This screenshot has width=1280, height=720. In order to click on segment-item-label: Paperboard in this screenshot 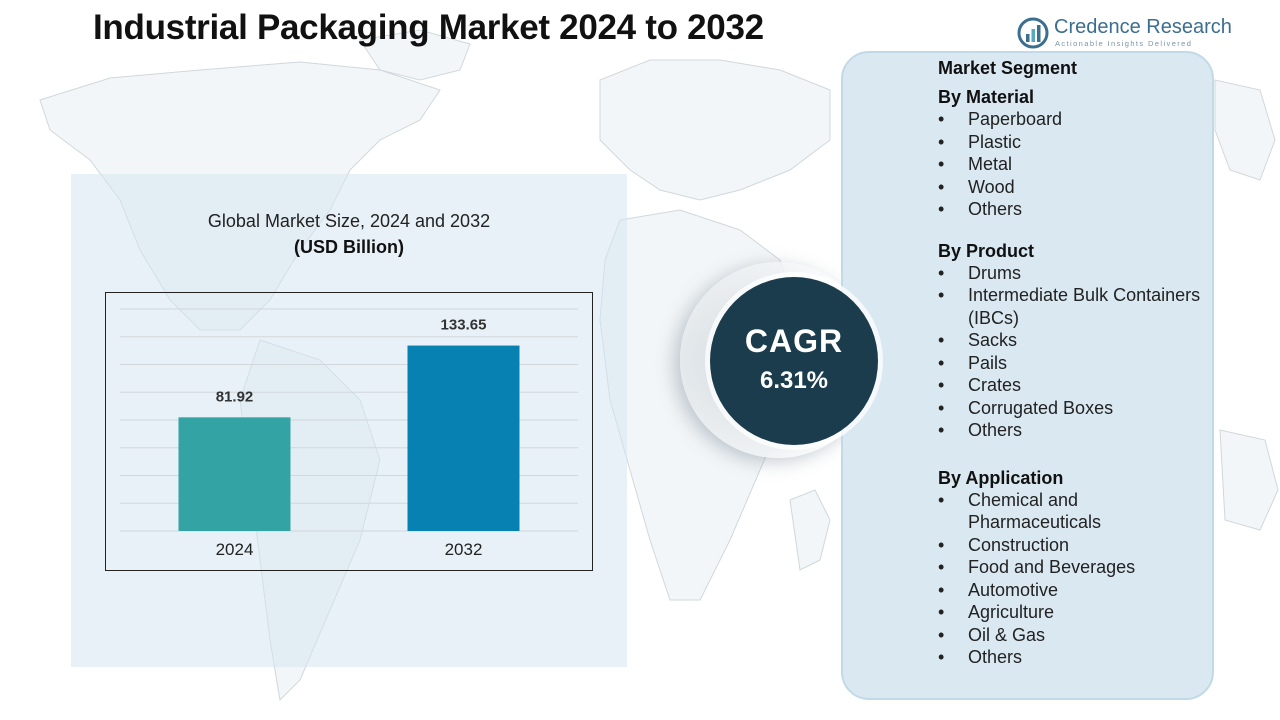, I will do `click(1015, 119)`.